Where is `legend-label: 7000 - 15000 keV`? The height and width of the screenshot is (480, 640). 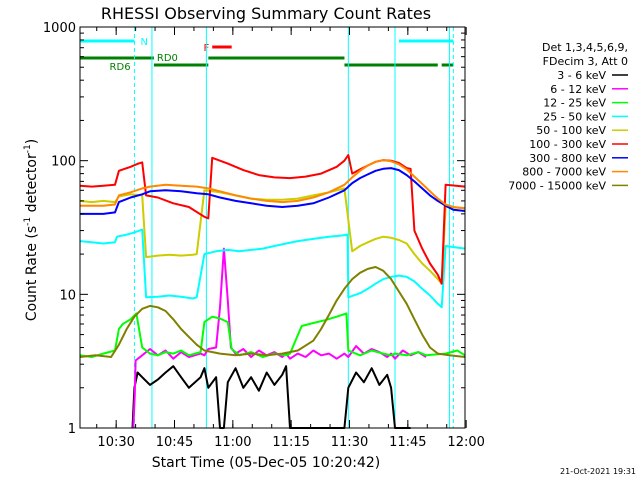 legend-label: 7000 - 15000 keV is located at coordinates (557, 185).